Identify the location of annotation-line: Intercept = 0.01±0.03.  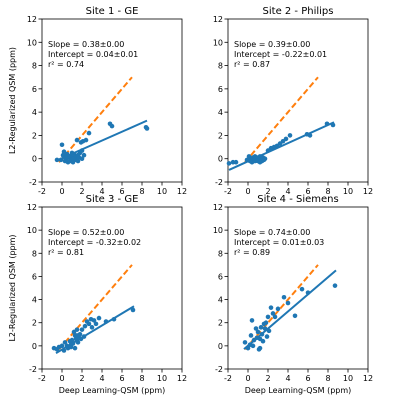
(279, 242).